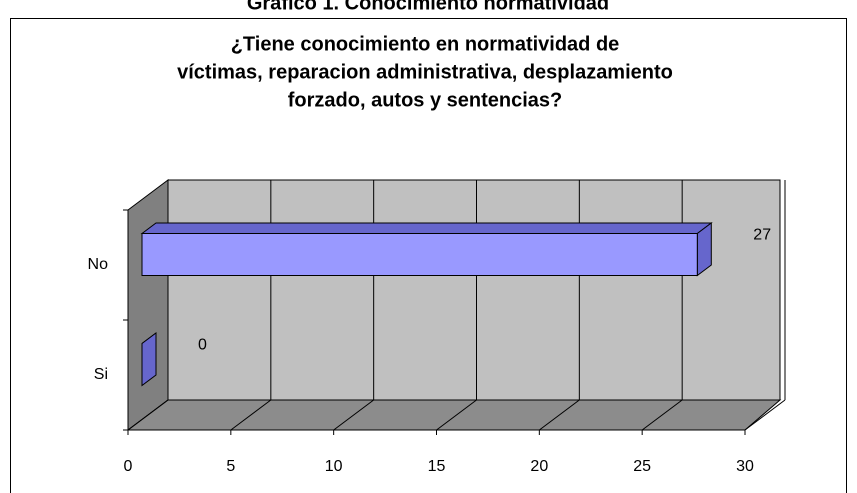 The image size is (857, 493). I want to click on y-tick-label: No, so click(98, 264).